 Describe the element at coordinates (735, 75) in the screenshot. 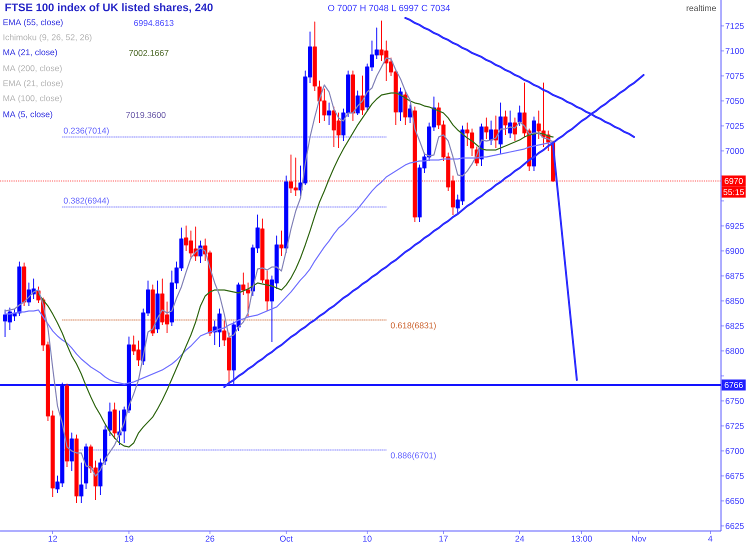

I see `y-tick-label: 7075` at that location.